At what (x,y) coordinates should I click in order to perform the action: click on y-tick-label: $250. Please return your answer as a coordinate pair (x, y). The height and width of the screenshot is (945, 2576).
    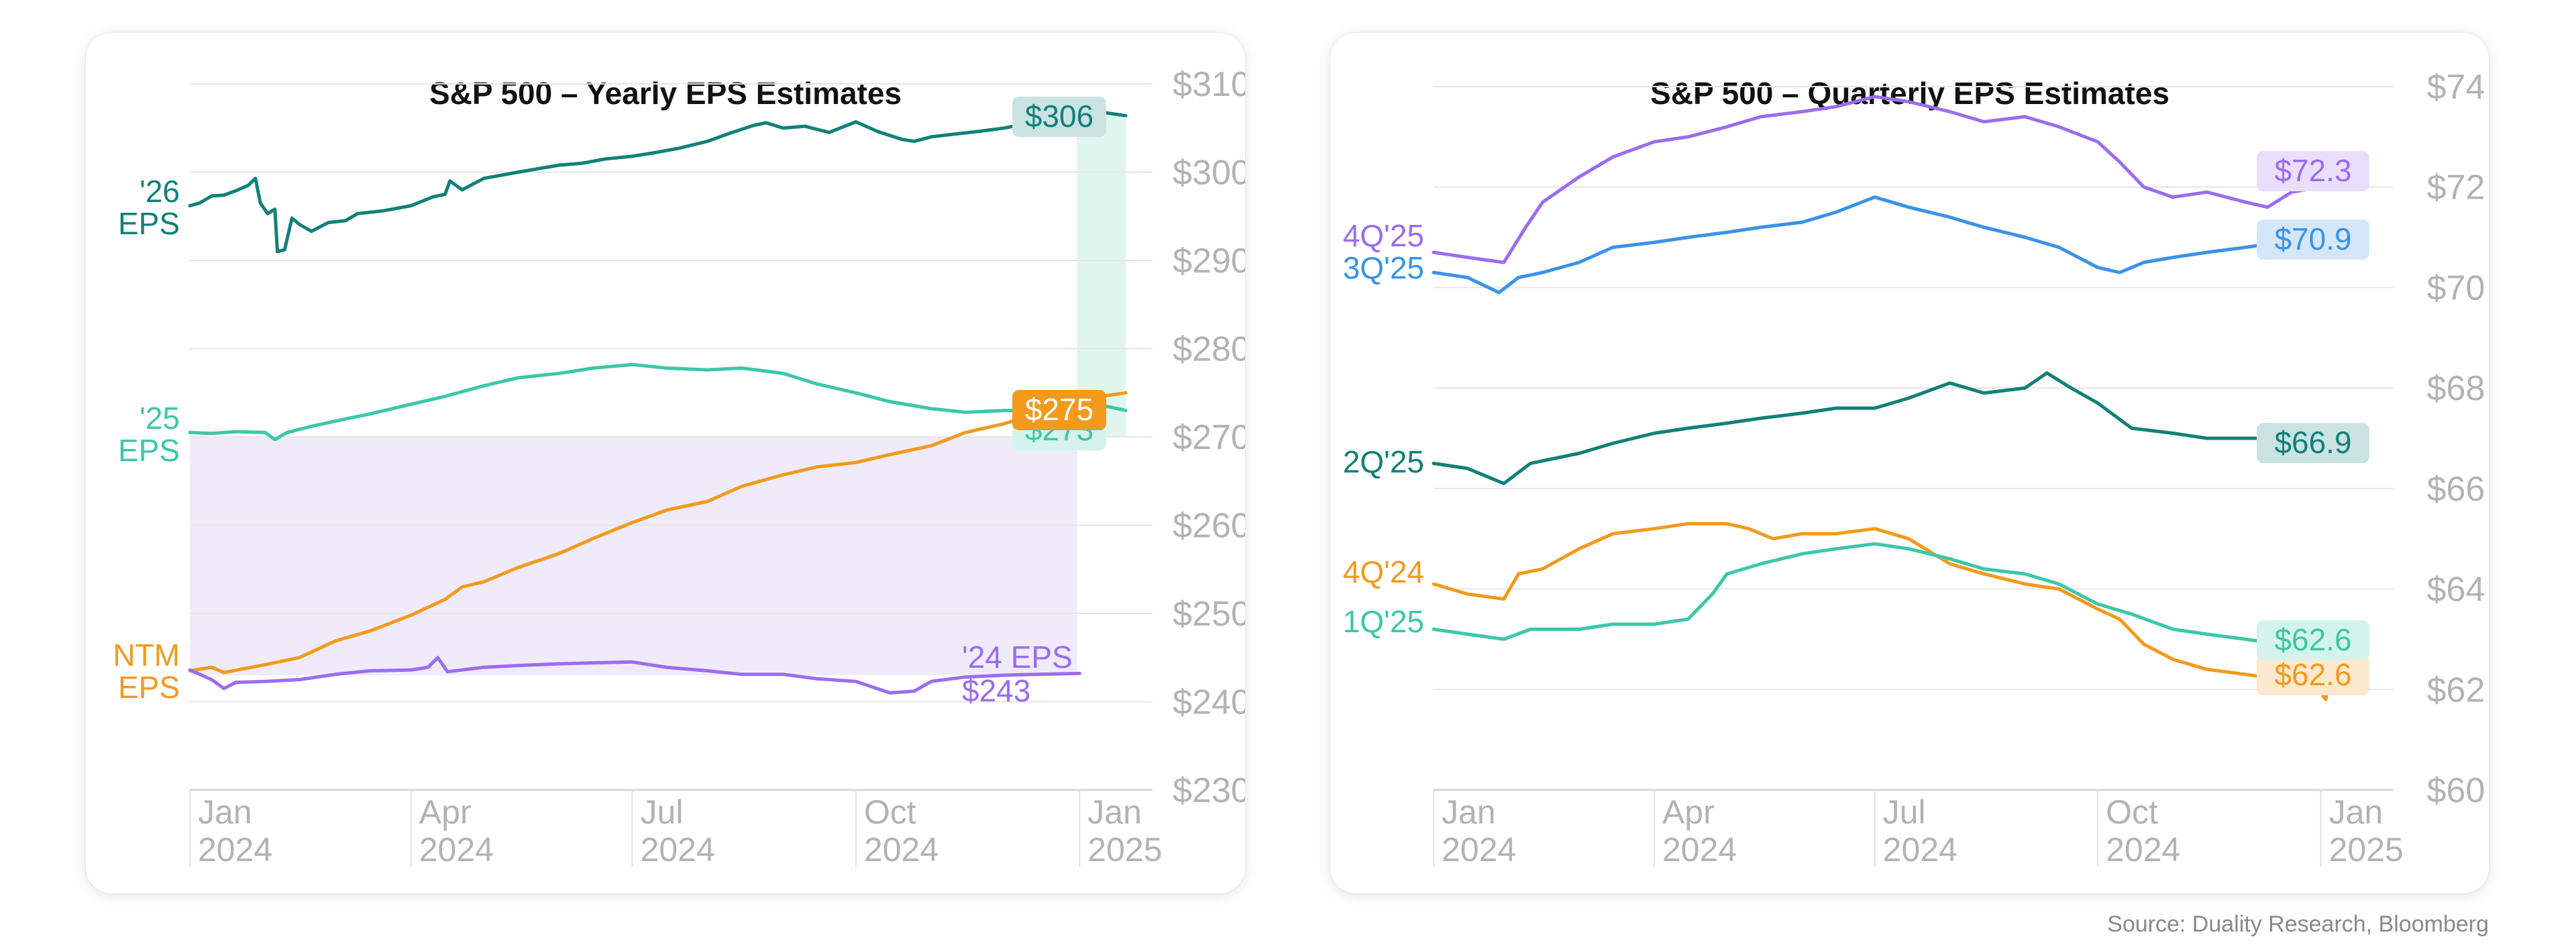
    Looking at the image, I should click on (1209, 614).